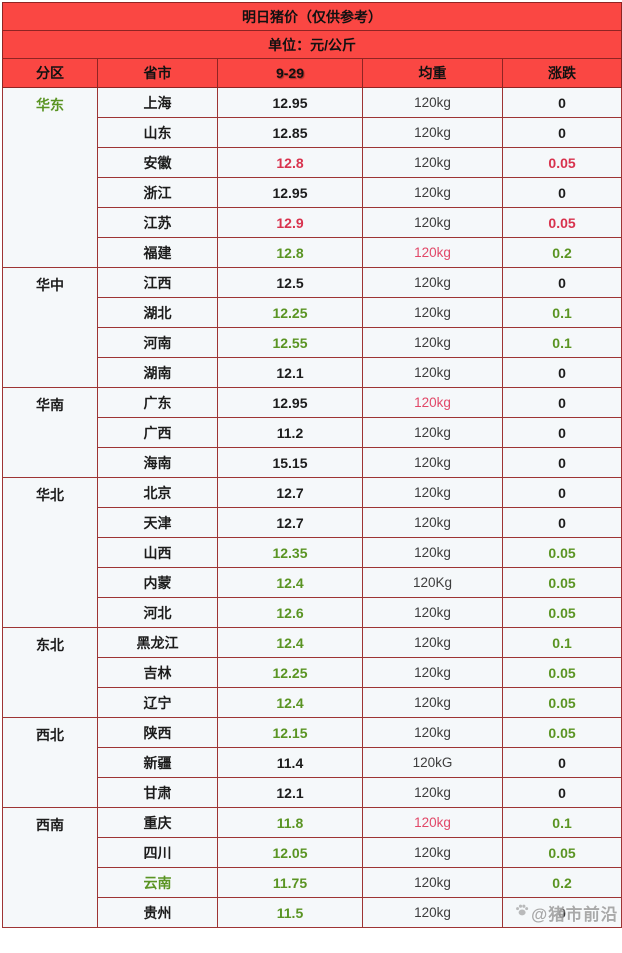  I want to click on table-row: 内蒙 12.4 120Kg 0.05, so click(312, 582).